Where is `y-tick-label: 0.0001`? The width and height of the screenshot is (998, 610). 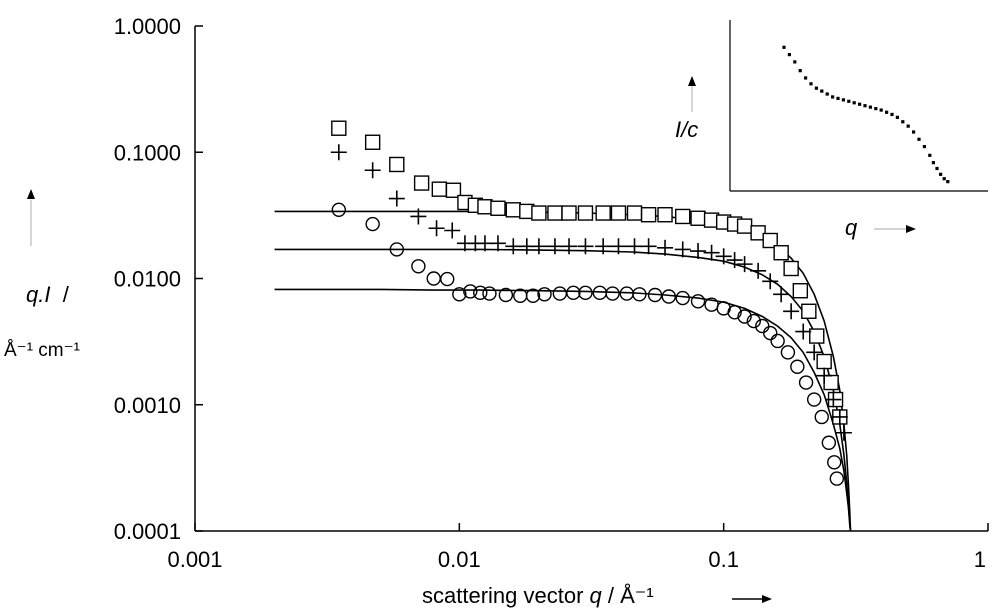 y-tick-label: 0.0001 is located at coordinates (147, 531).